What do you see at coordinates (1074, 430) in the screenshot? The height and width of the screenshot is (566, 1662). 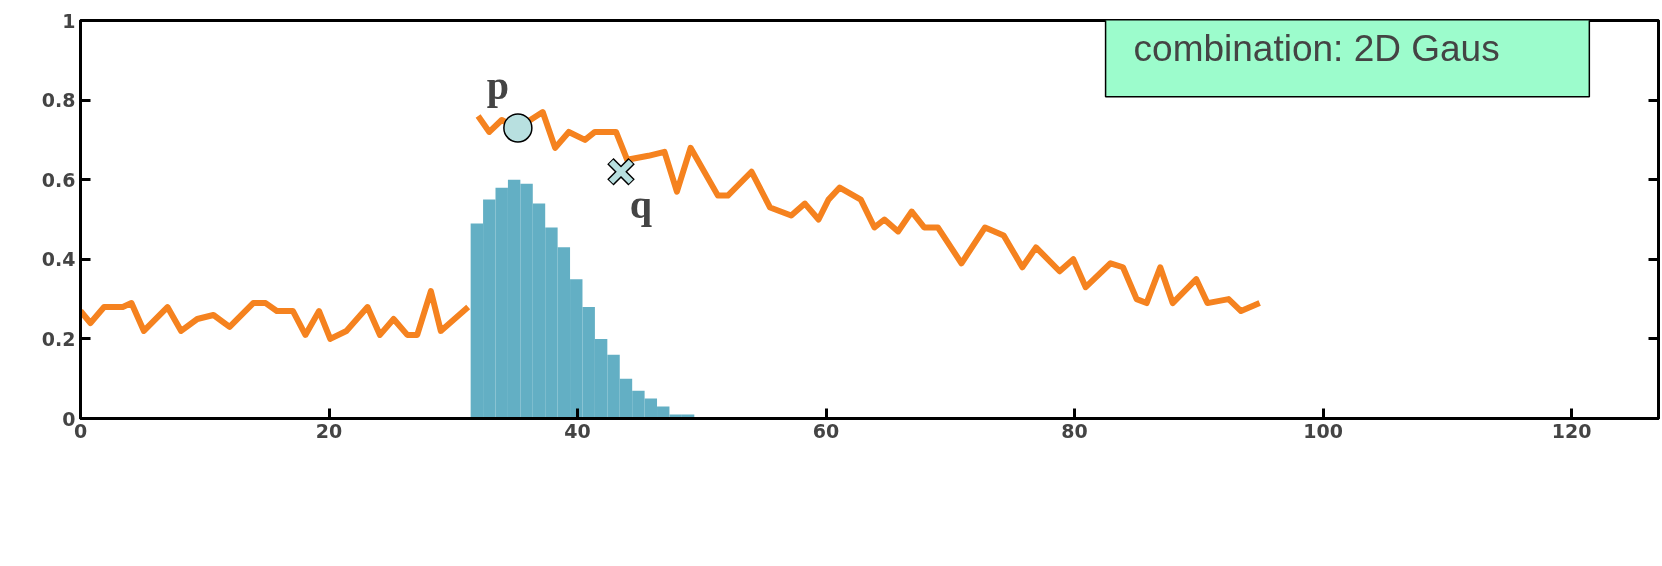 I see `x-tick-label: 80` at bounding box center [1074, 430].